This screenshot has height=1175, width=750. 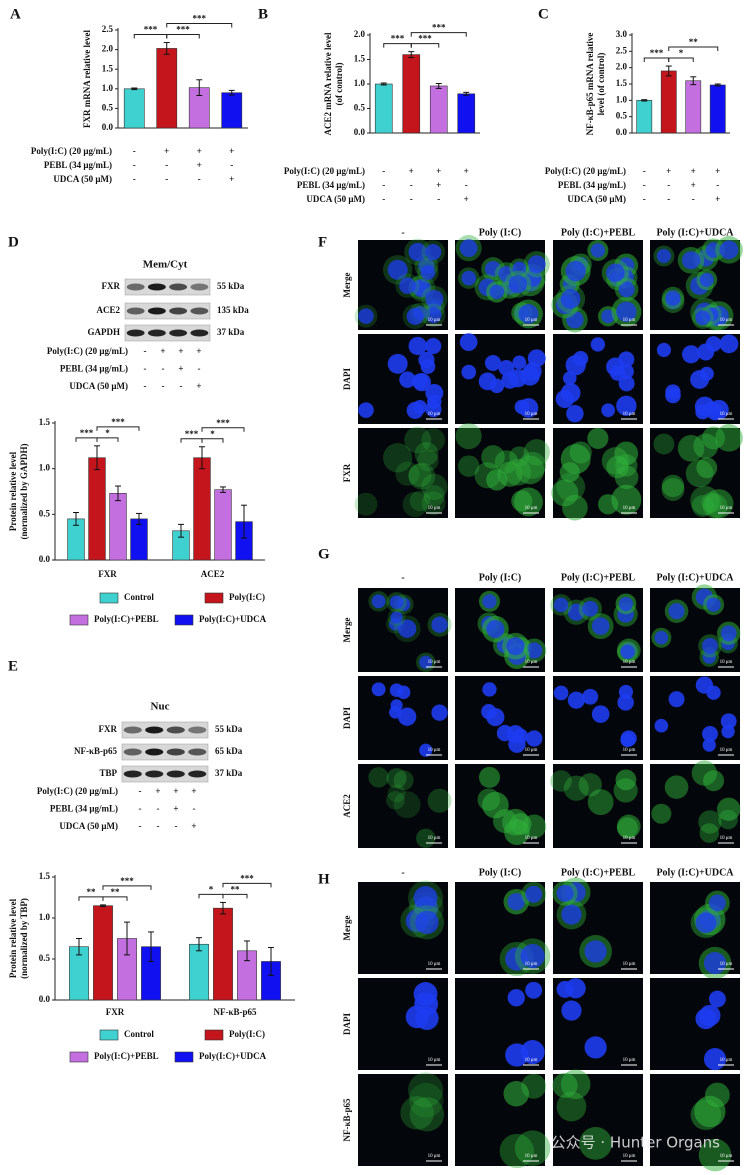 I want to click on band-size: 55 kDa, so click(x=229, y=729).